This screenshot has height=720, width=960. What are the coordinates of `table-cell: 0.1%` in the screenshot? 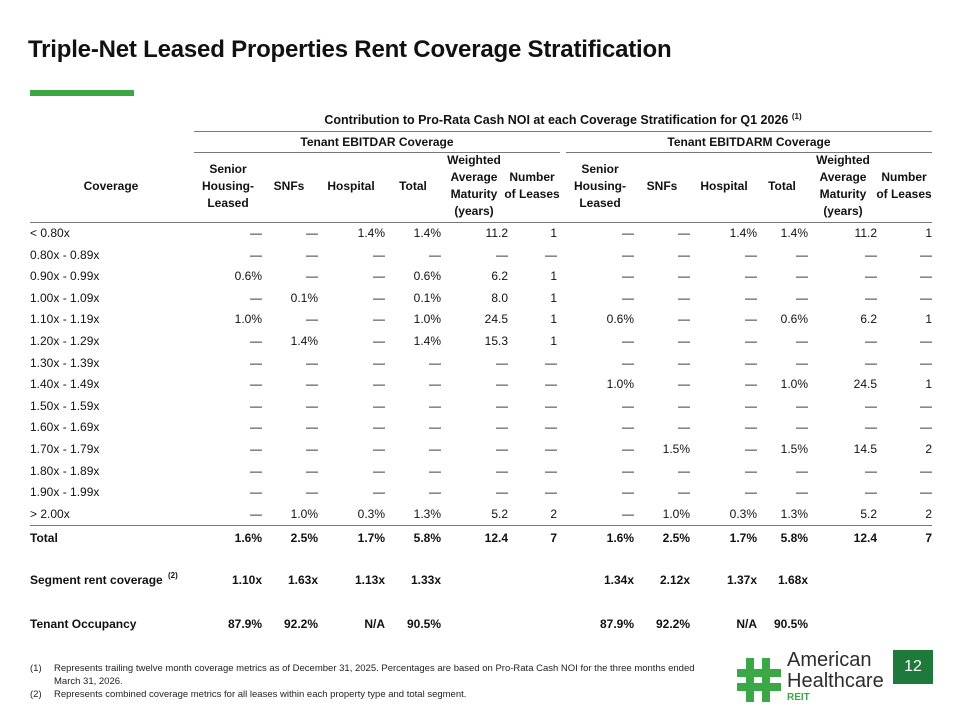 It's located at (304, 297).